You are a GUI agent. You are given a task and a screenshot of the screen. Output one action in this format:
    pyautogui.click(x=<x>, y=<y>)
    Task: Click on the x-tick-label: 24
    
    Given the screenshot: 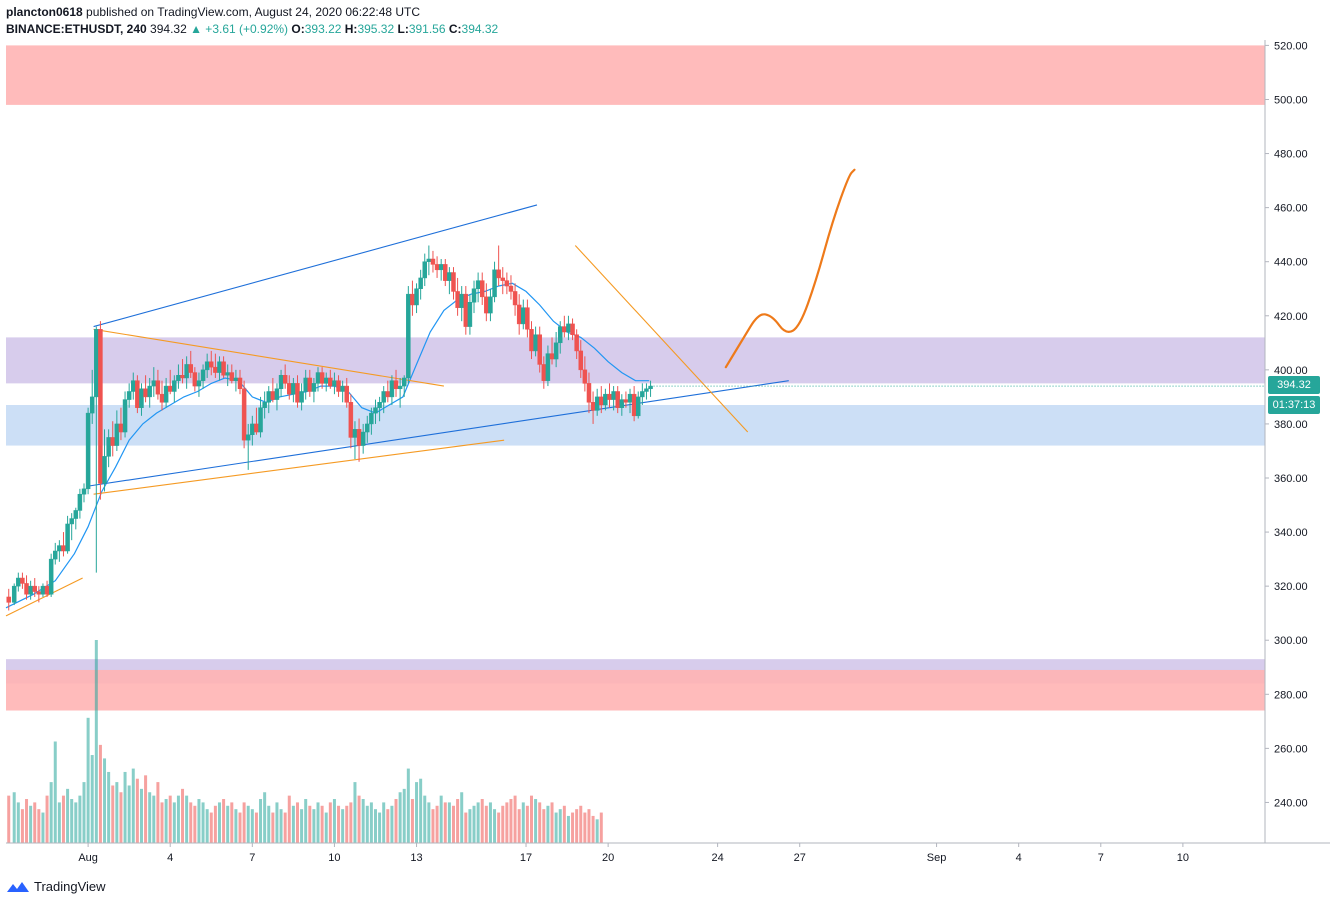 What is the action you would take?
    pyautogui.click(x=717, y=858)
    